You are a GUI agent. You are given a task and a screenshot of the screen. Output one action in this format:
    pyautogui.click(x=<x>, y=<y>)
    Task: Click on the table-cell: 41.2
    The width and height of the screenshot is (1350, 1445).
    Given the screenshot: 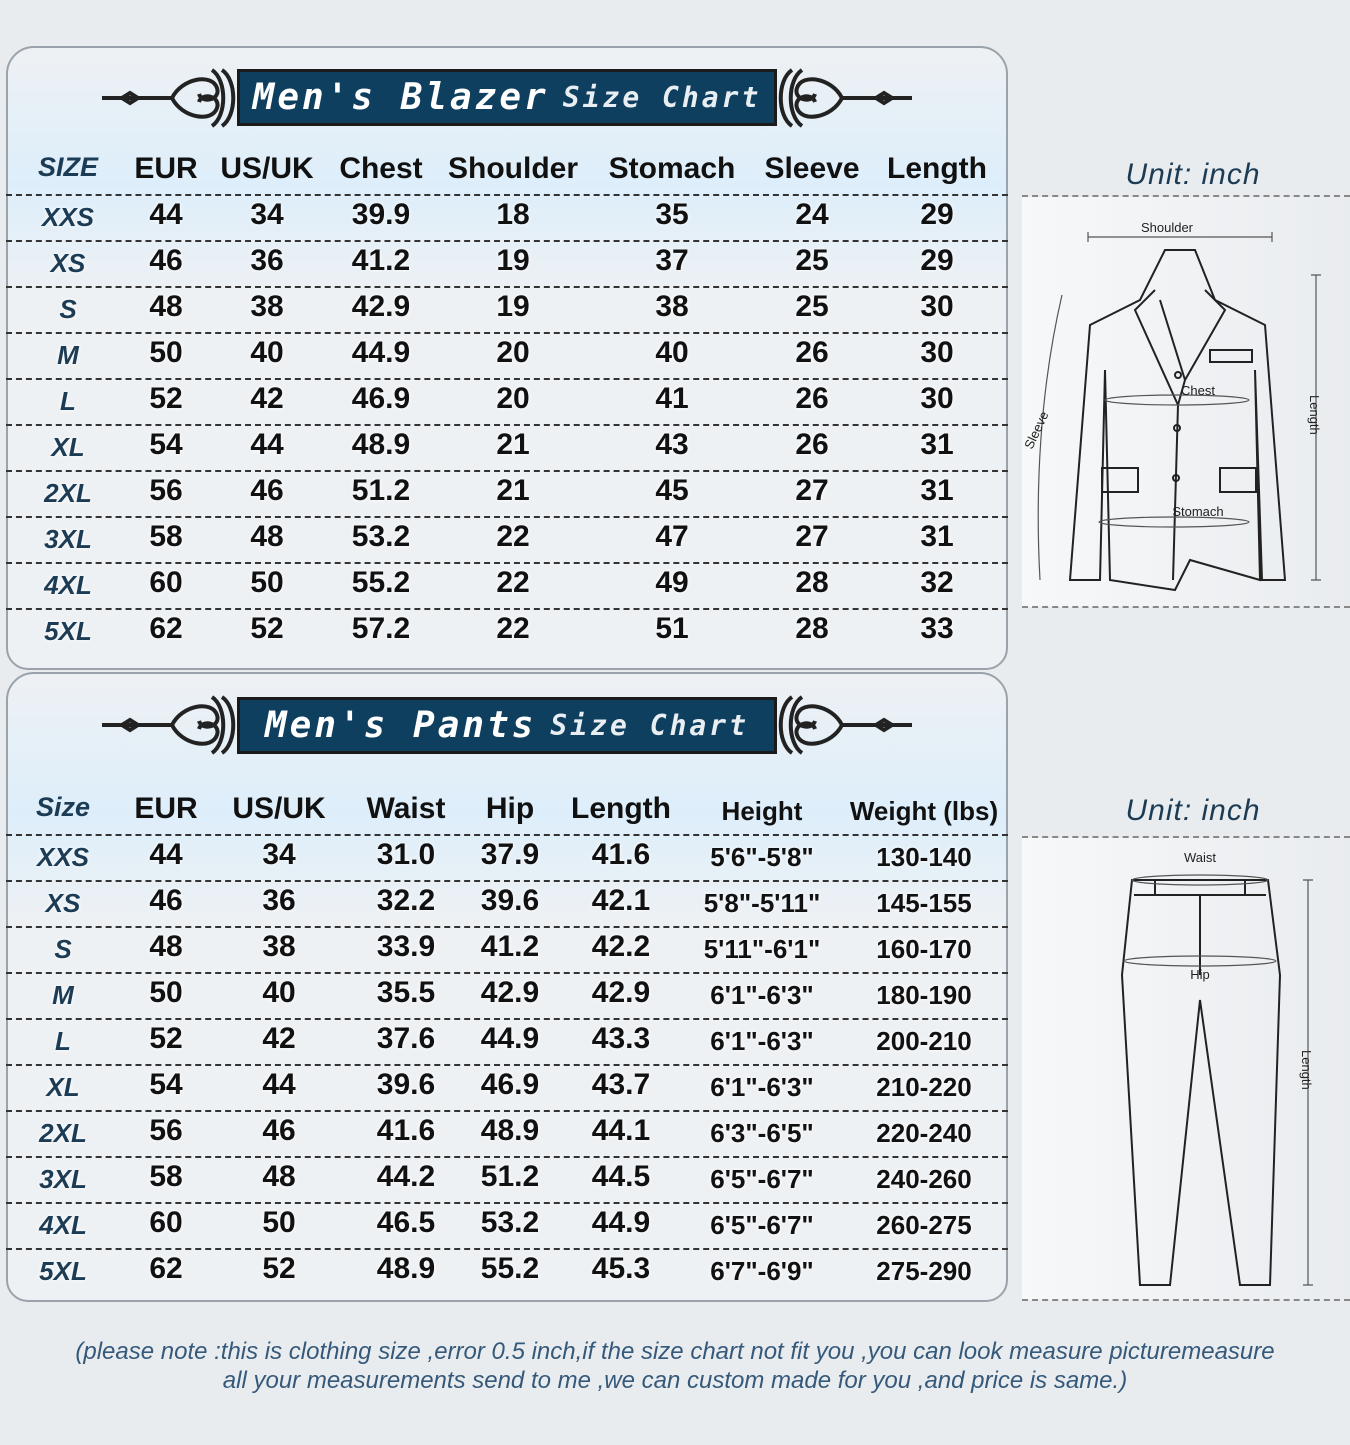 What is the action you would take?
    pyautogui.click(x=381, y=260)
    